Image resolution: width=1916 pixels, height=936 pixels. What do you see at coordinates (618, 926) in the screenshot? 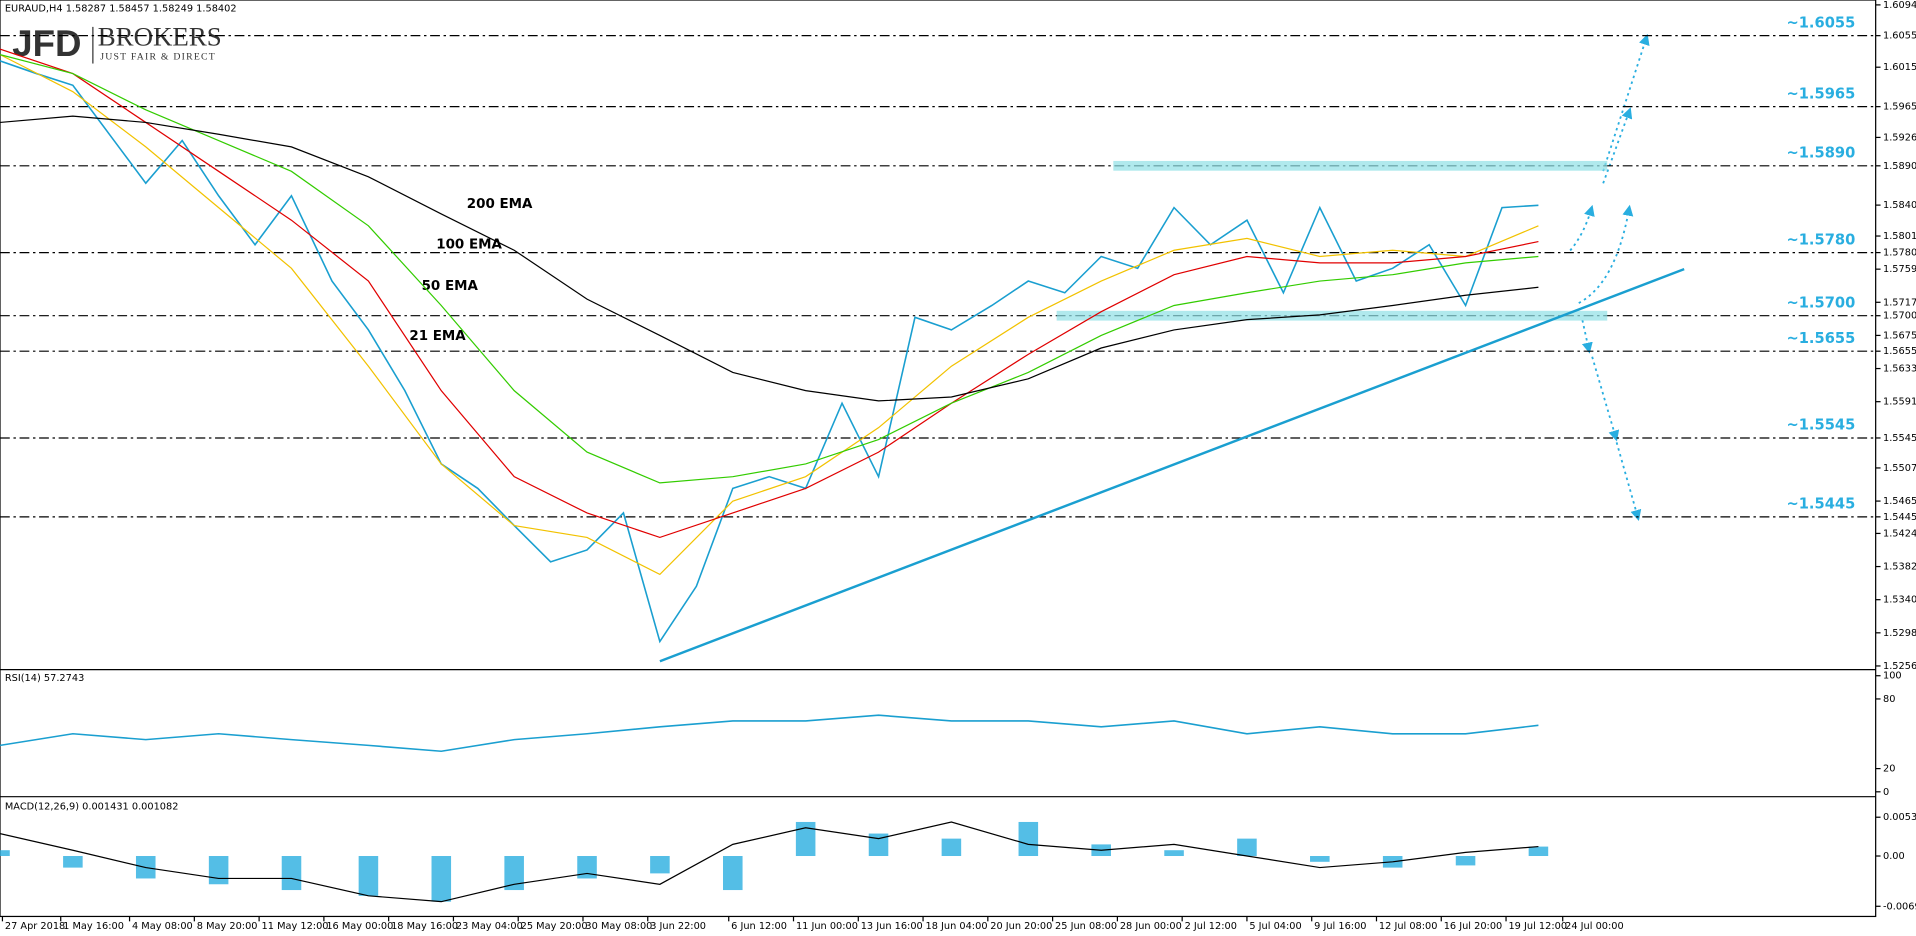
I see `x-tick-label: 30 May 08:00` at bounding box center [618, 926].